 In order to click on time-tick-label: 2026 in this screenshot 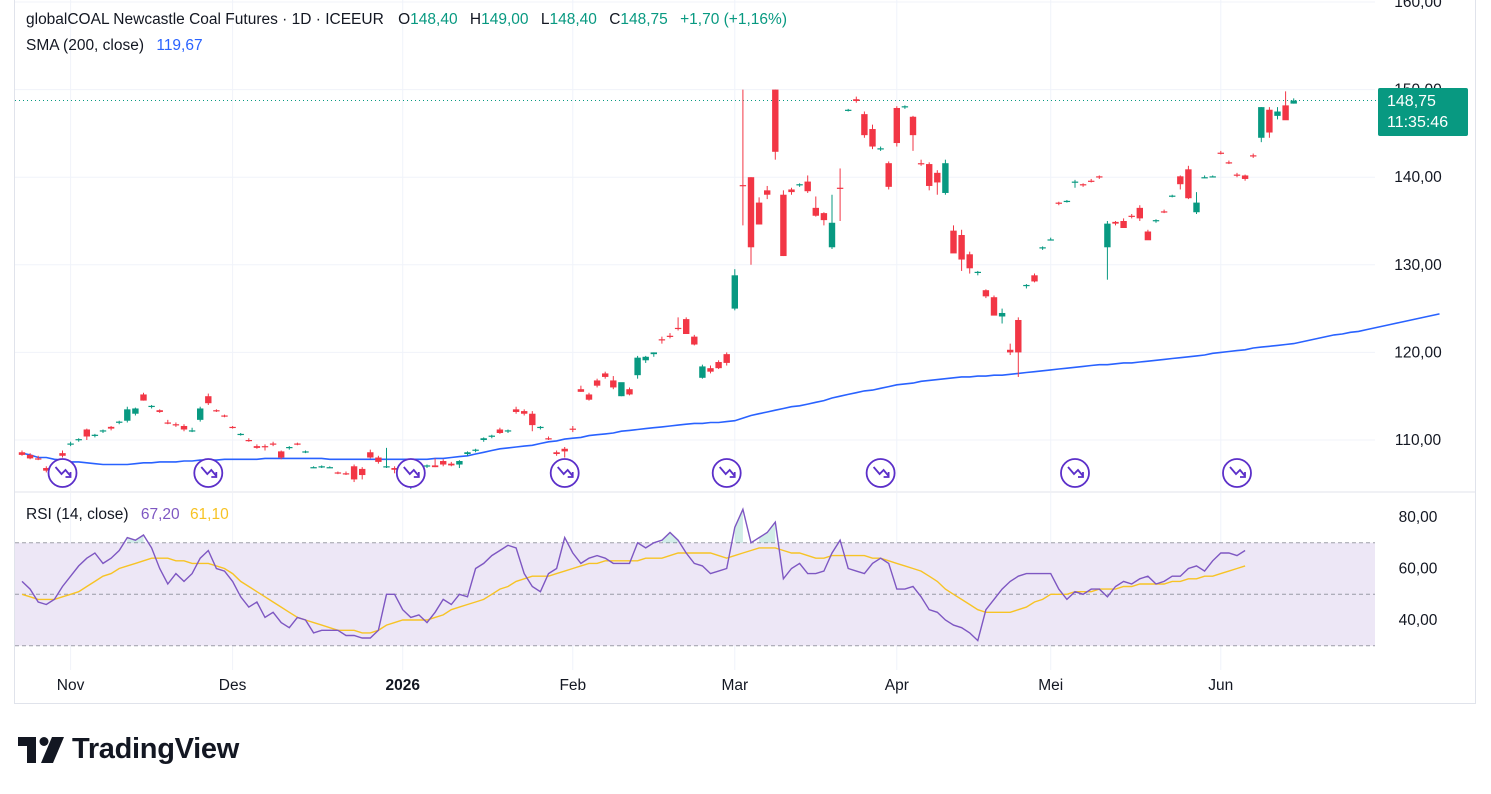, I will do `click(402, 685)`.